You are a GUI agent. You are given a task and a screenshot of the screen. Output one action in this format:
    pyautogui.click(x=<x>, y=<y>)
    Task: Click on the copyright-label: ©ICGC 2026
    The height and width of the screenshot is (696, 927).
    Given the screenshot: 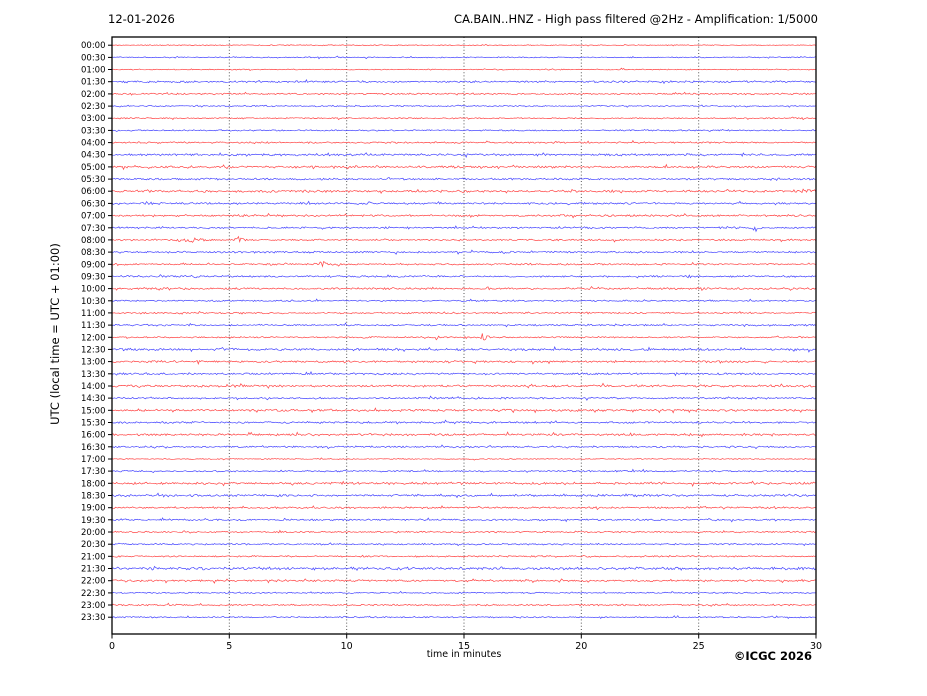 What is the action you would take?
    pyautogui.click(x=772, y=656)
    